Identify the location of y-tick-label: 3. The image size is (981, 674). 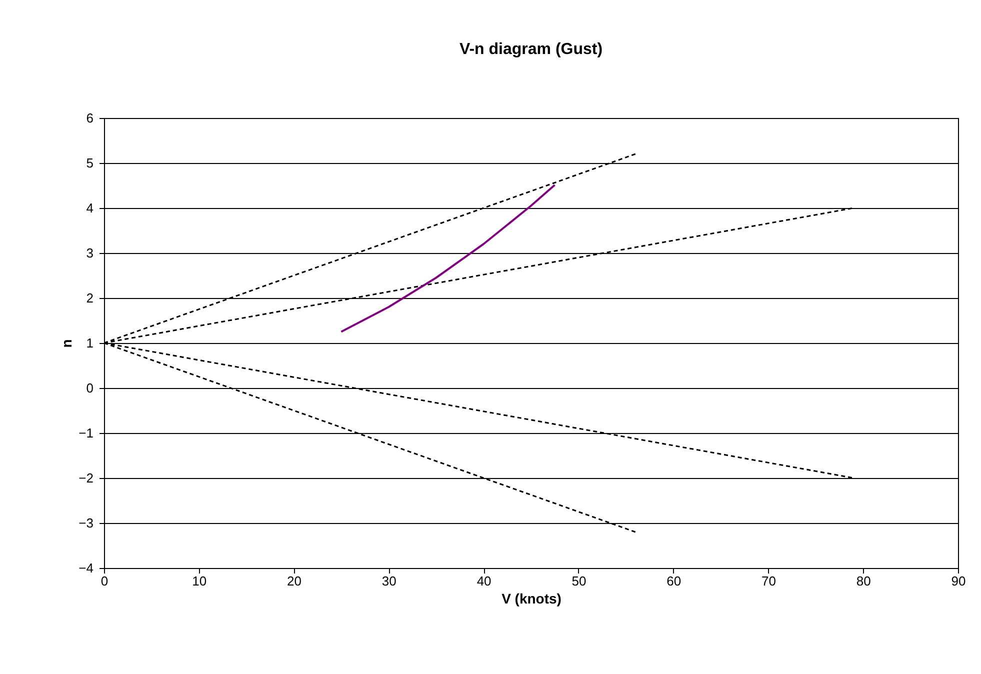
(90, 253).